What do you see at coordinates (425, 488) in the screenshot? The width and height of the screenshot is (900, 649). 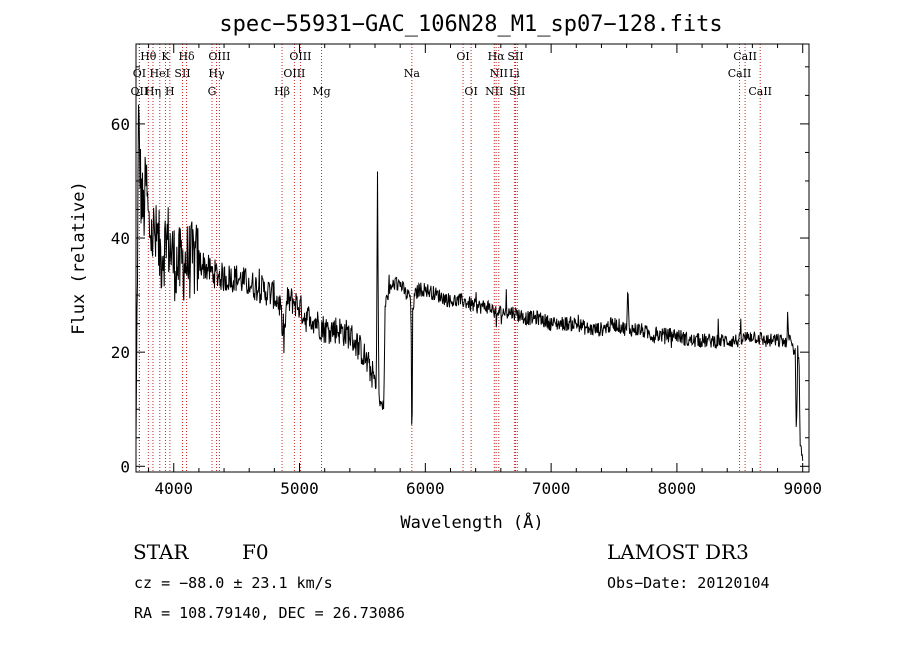 I see `x-tick-label: 6000` at bounding box center [425, 488].